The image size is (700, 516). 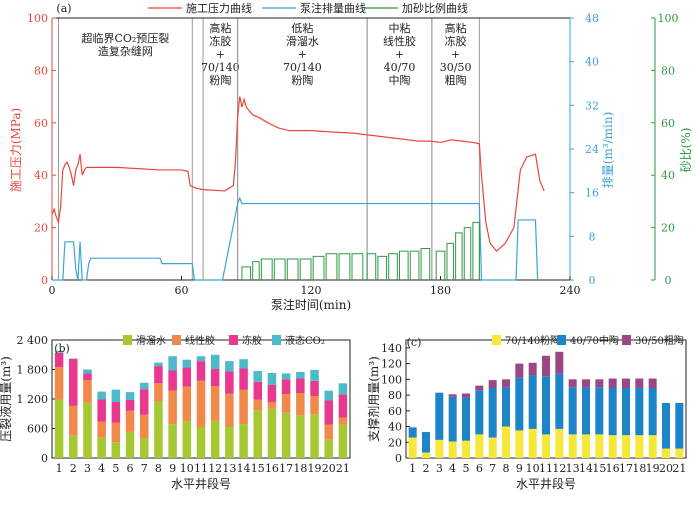 What do you see at coordinates (533, 468) in the screenshot?
I see `x-tick-label: 10` at bounding box center [533, 468].